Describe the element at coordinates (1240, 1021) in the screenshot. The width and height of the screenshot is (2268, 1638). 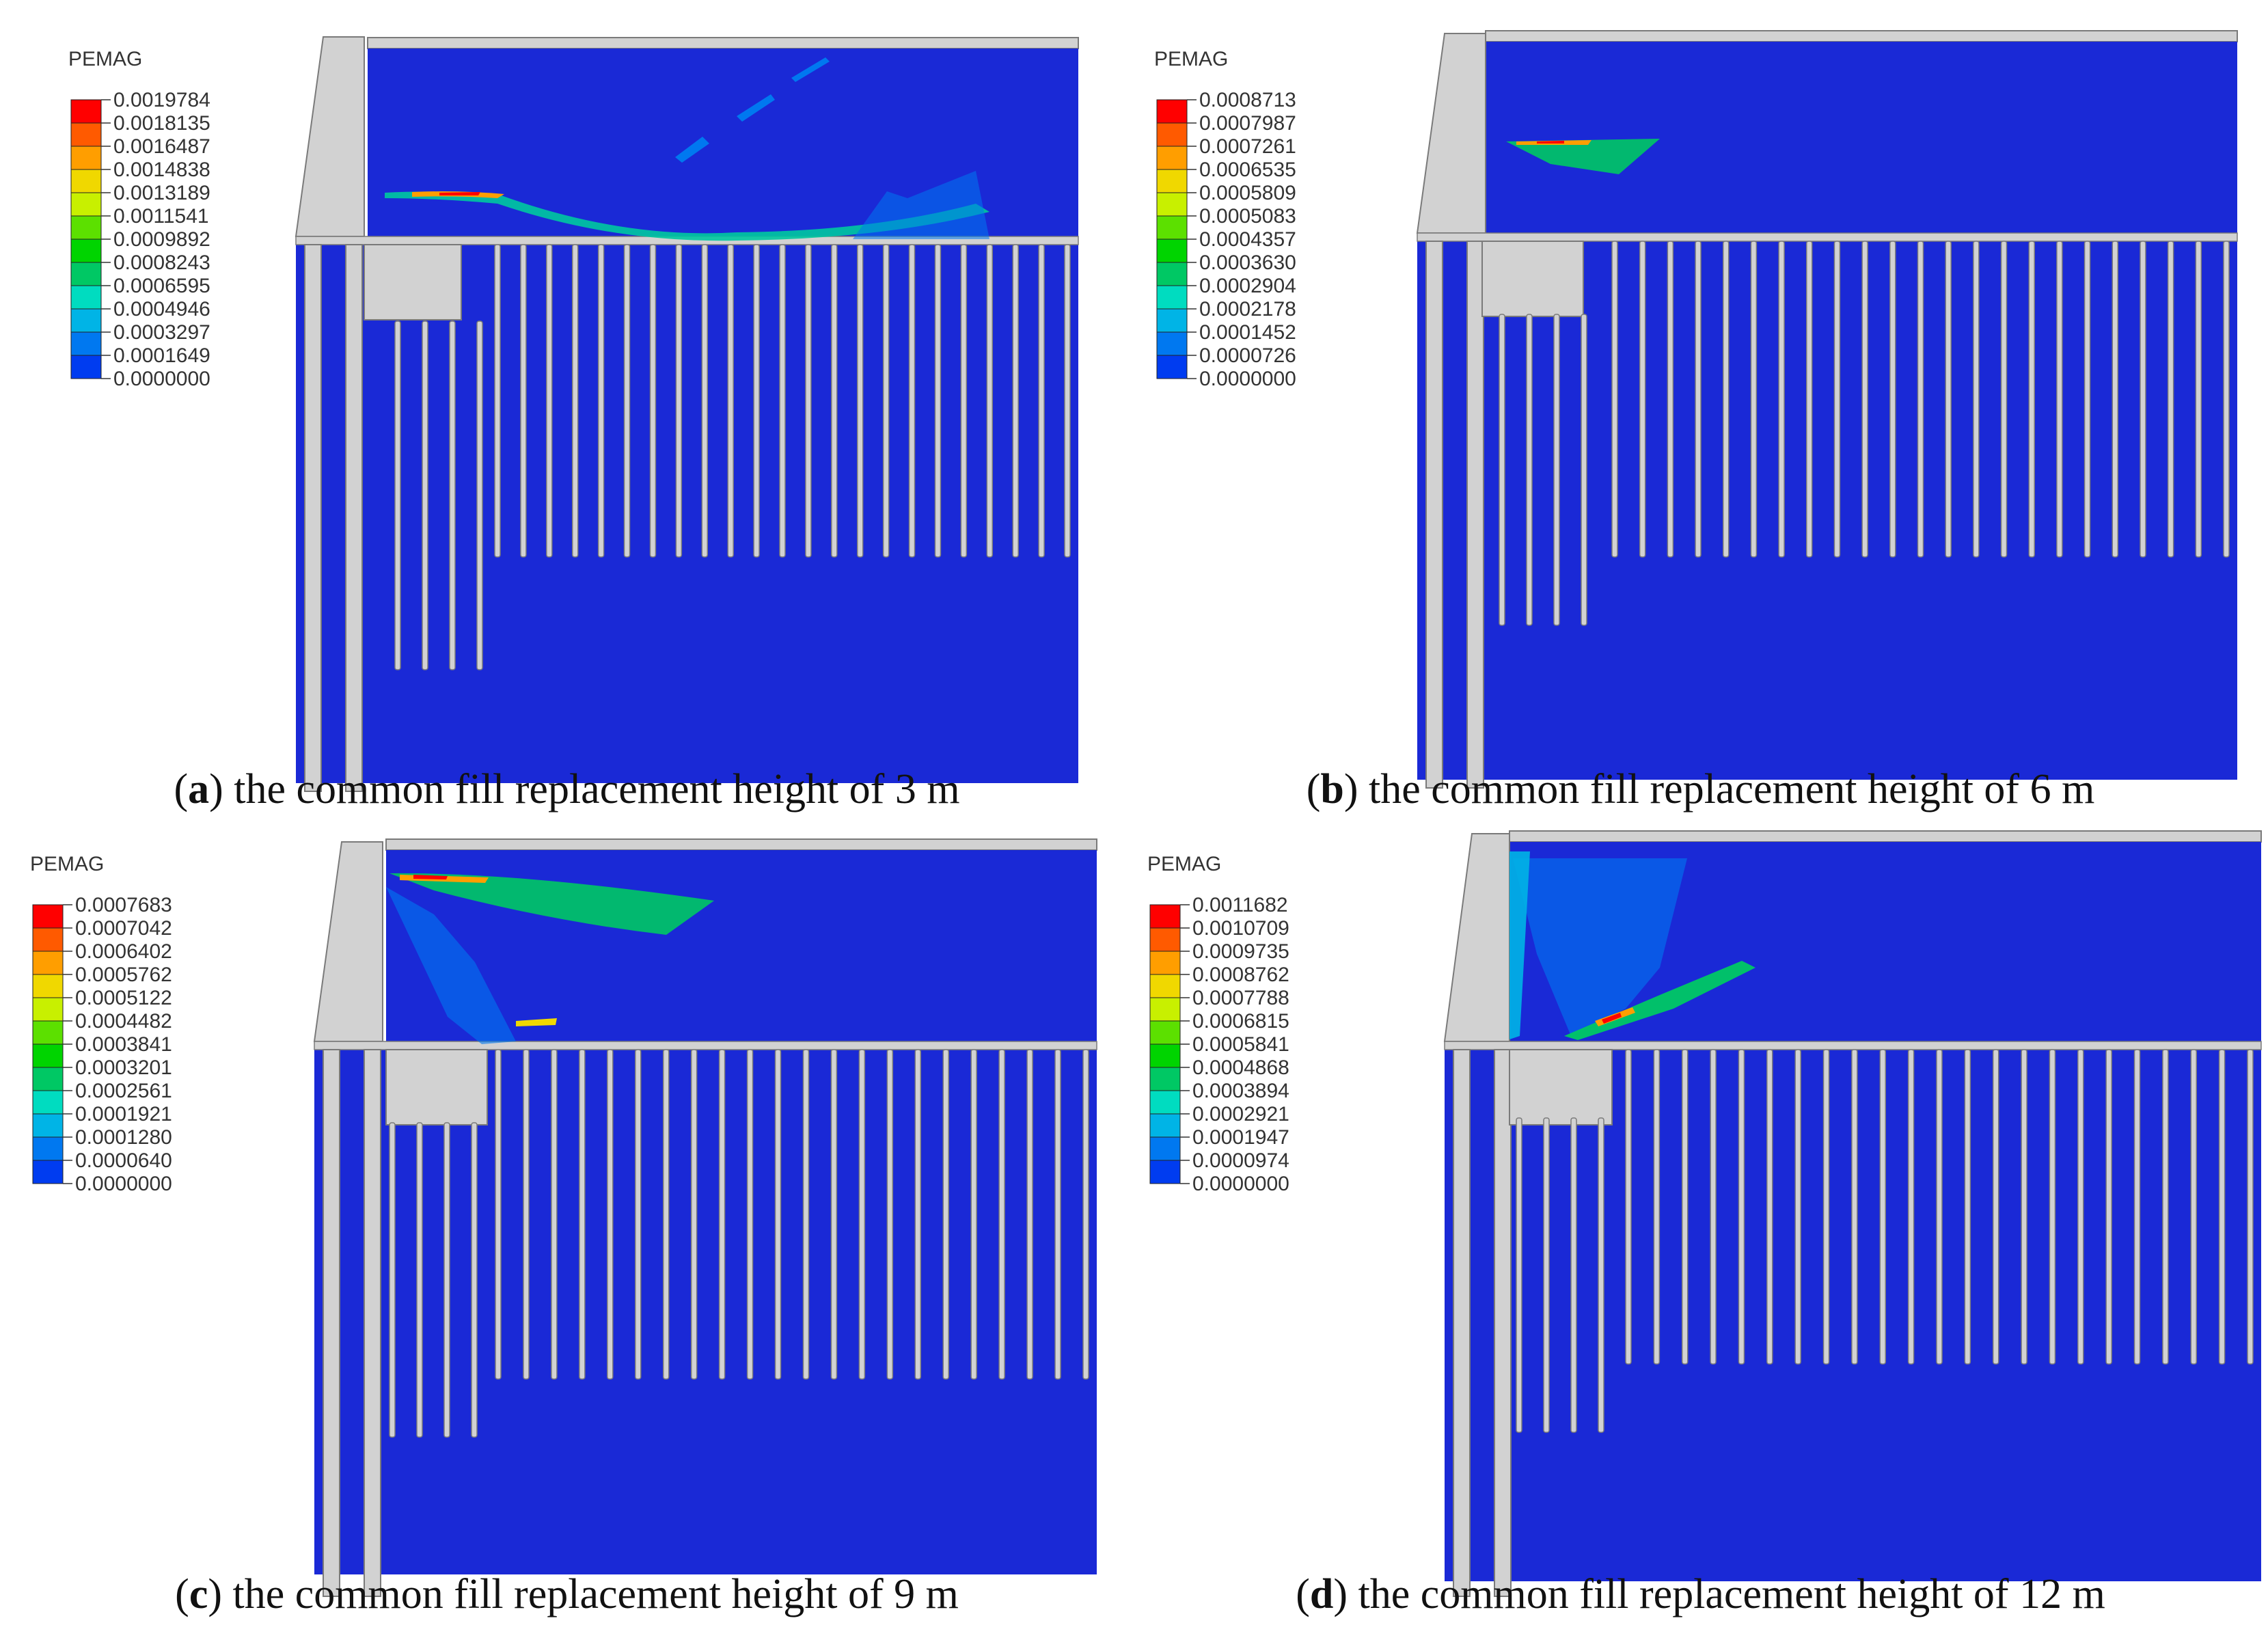
I see `legend-value: 0.0006815` at that location.